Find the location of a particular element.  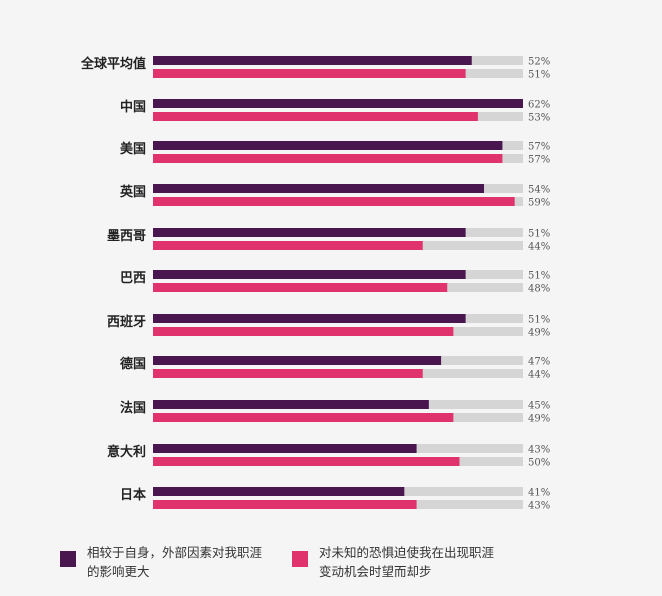

value-label: 41% is located at coordinates (539, 493).